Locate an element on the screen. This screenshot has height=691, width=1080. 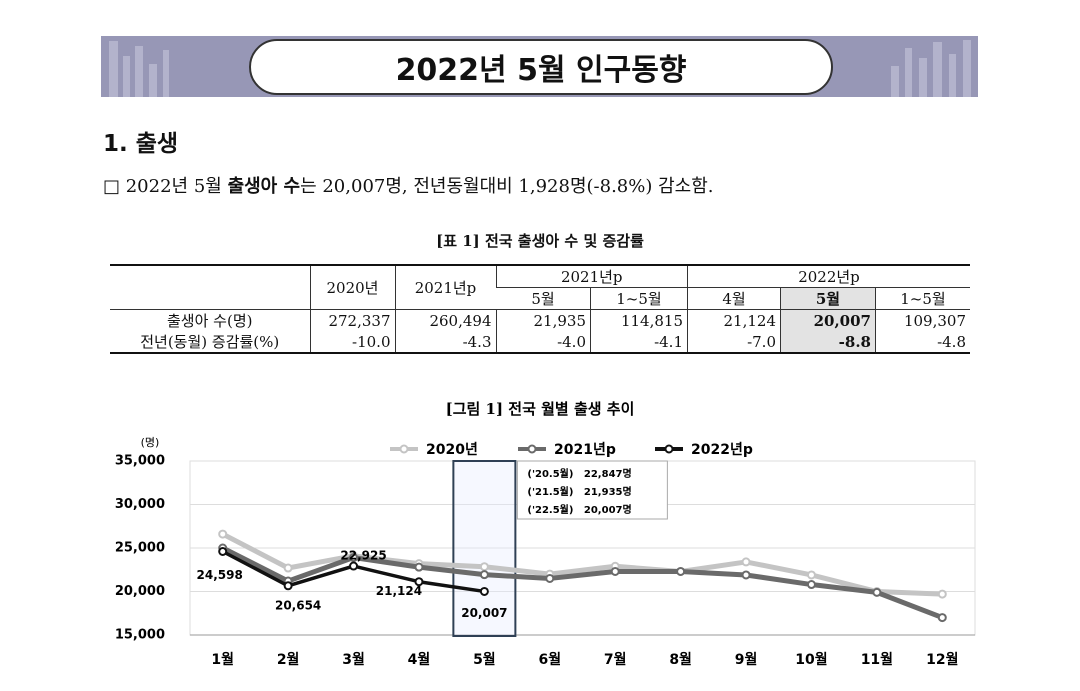
annotation: ('21.5월) 21,935명 is located at coordinates (579, 491).